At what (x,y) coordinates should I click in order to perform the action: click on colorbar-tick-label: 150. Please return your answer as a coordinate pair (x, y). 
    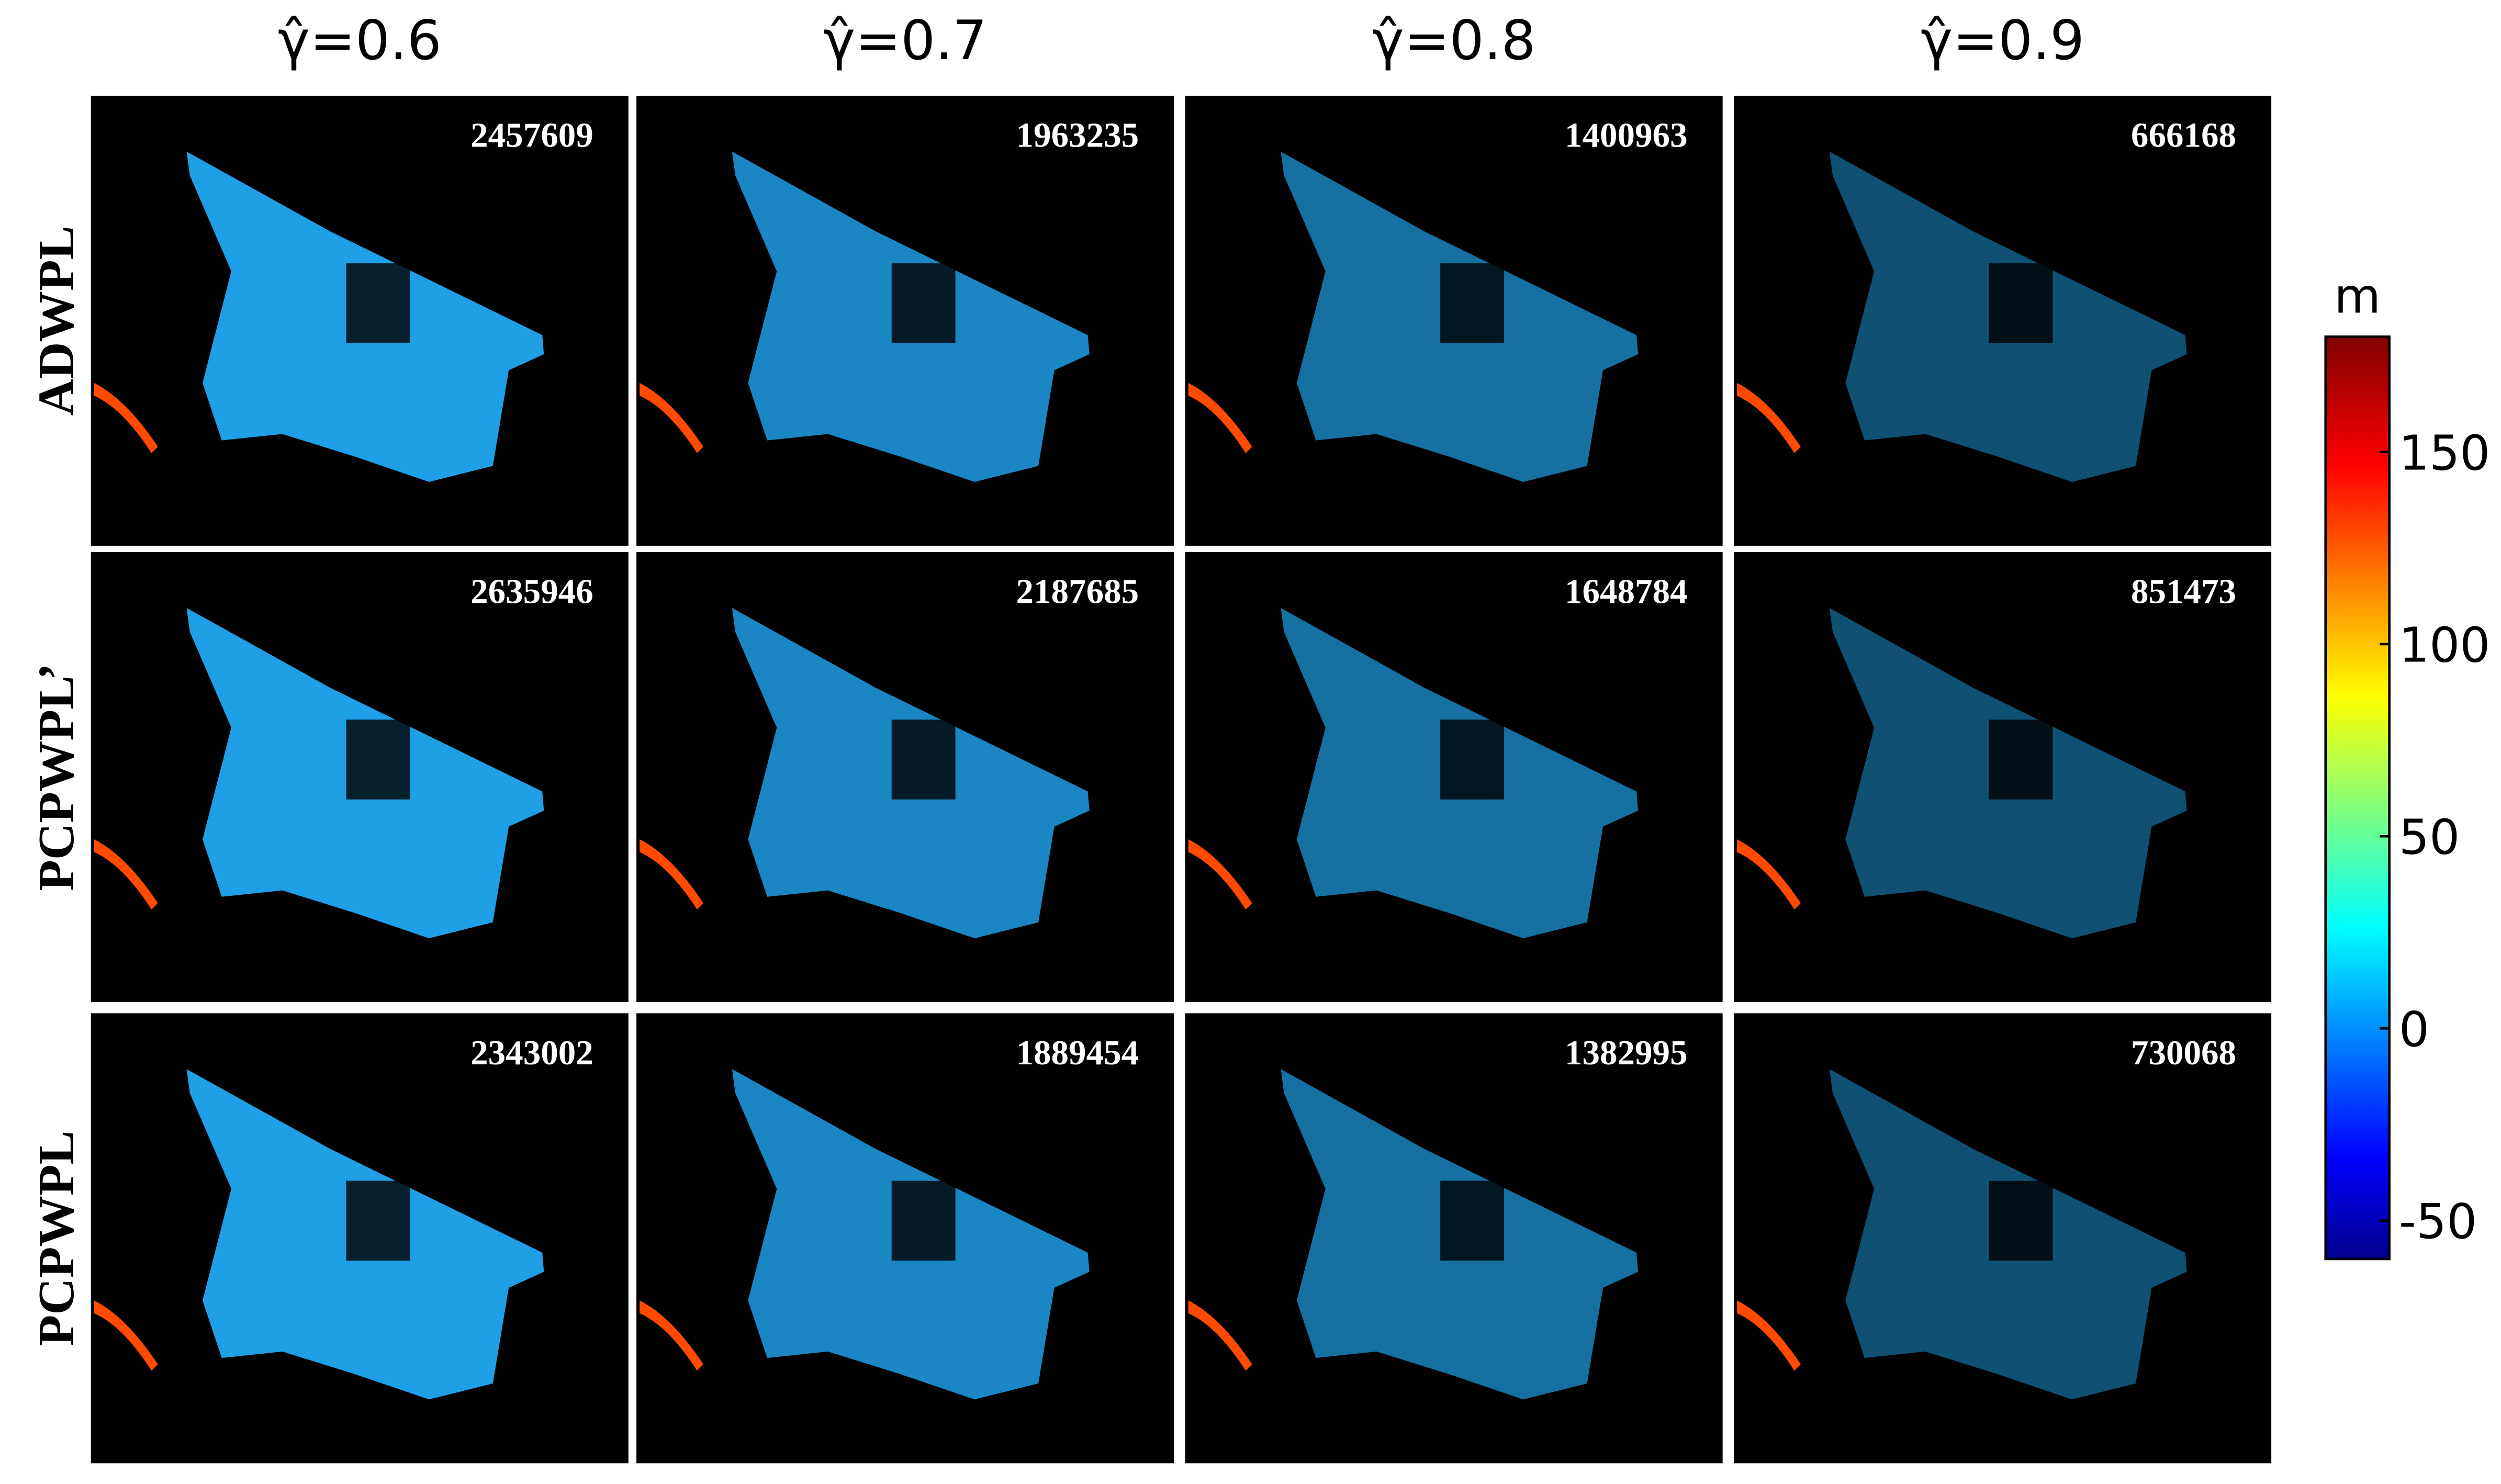
    Looking at the image, I should click on (2444, 453).